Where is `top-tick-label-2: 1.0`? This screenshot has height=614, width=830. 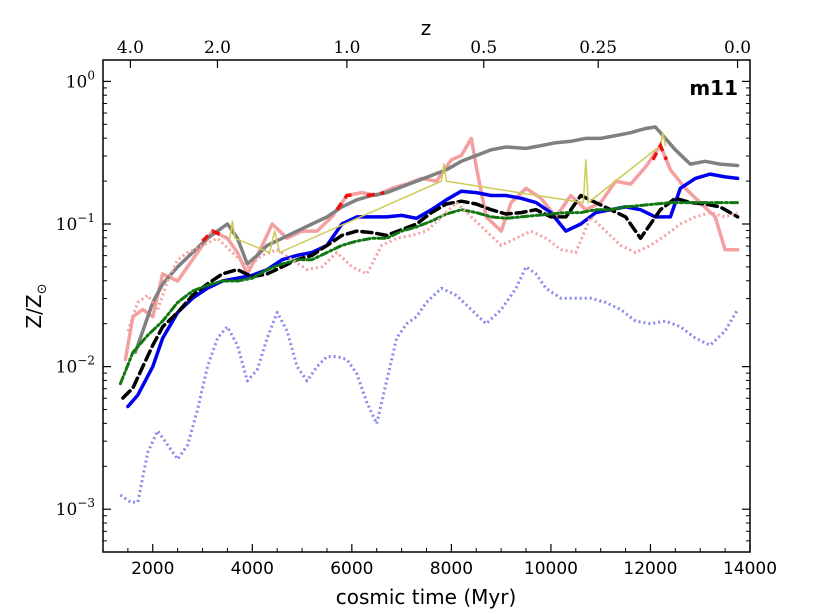 top-tick-label-2: 1.0 is located at coordinates (346, 48).